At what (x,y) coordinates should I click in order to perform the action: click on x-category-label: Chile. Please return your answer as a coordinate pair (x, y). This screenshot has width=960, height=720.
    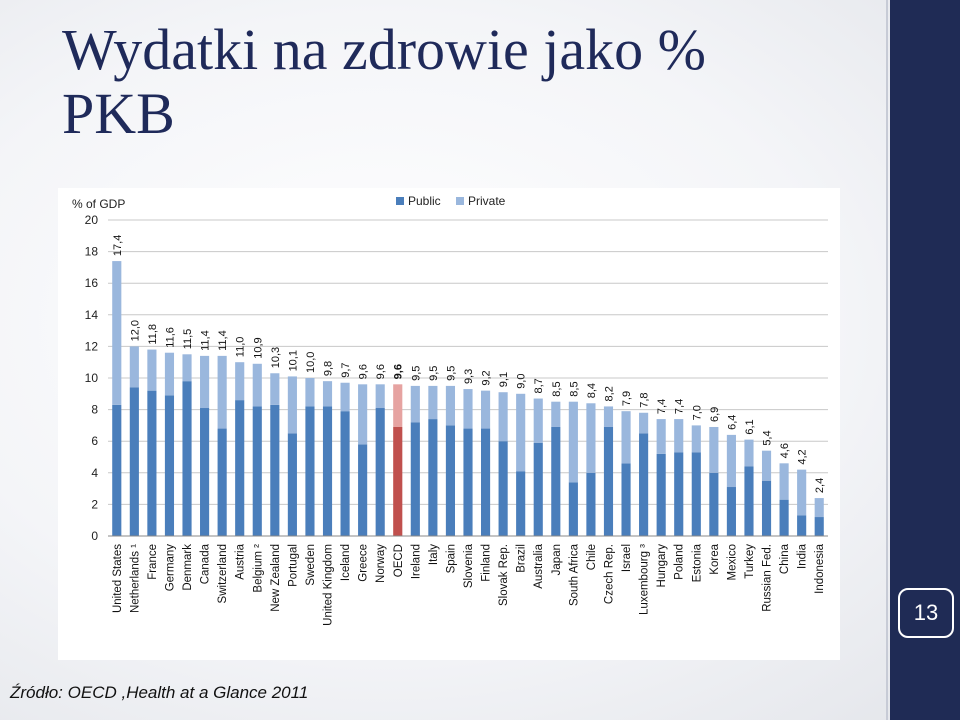
    Looking at the image, I should click on (592, 557).